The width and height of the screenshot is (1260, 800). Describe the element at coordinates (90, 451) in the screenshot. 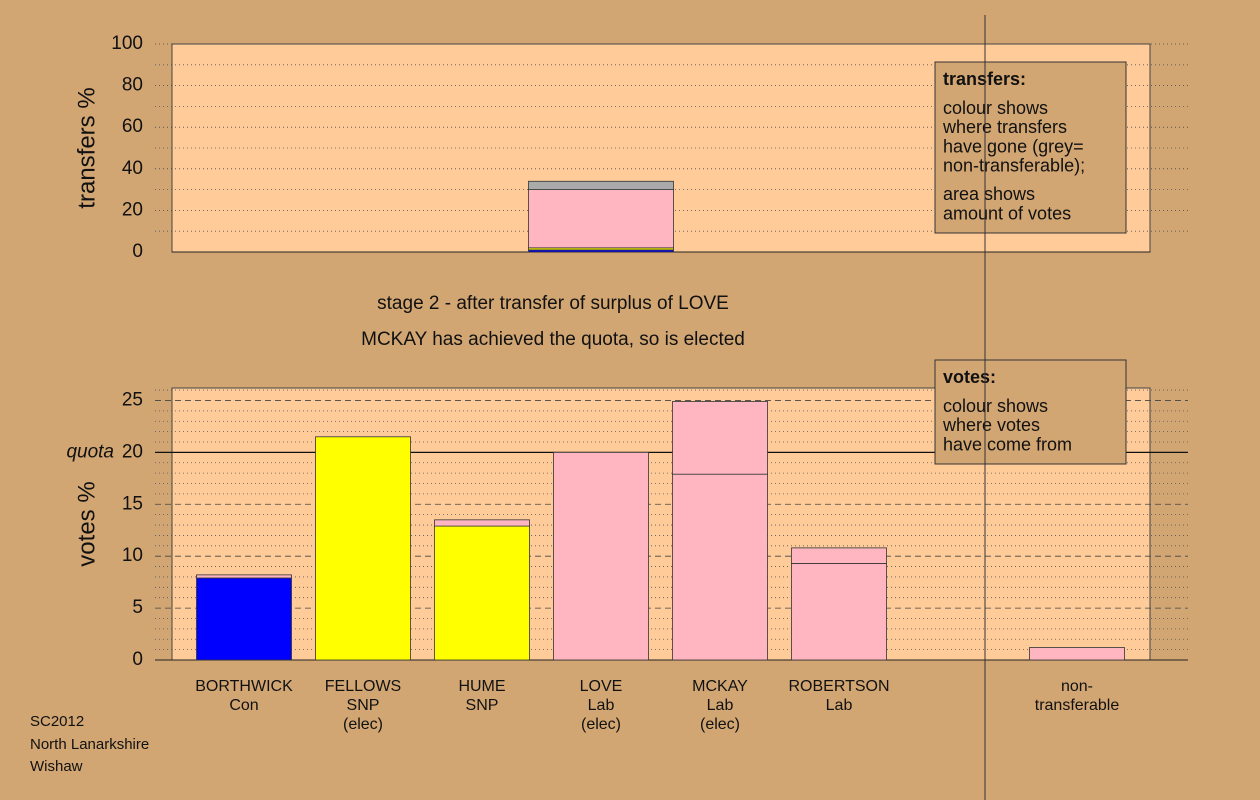

I see `quota-label: quota` at that location.